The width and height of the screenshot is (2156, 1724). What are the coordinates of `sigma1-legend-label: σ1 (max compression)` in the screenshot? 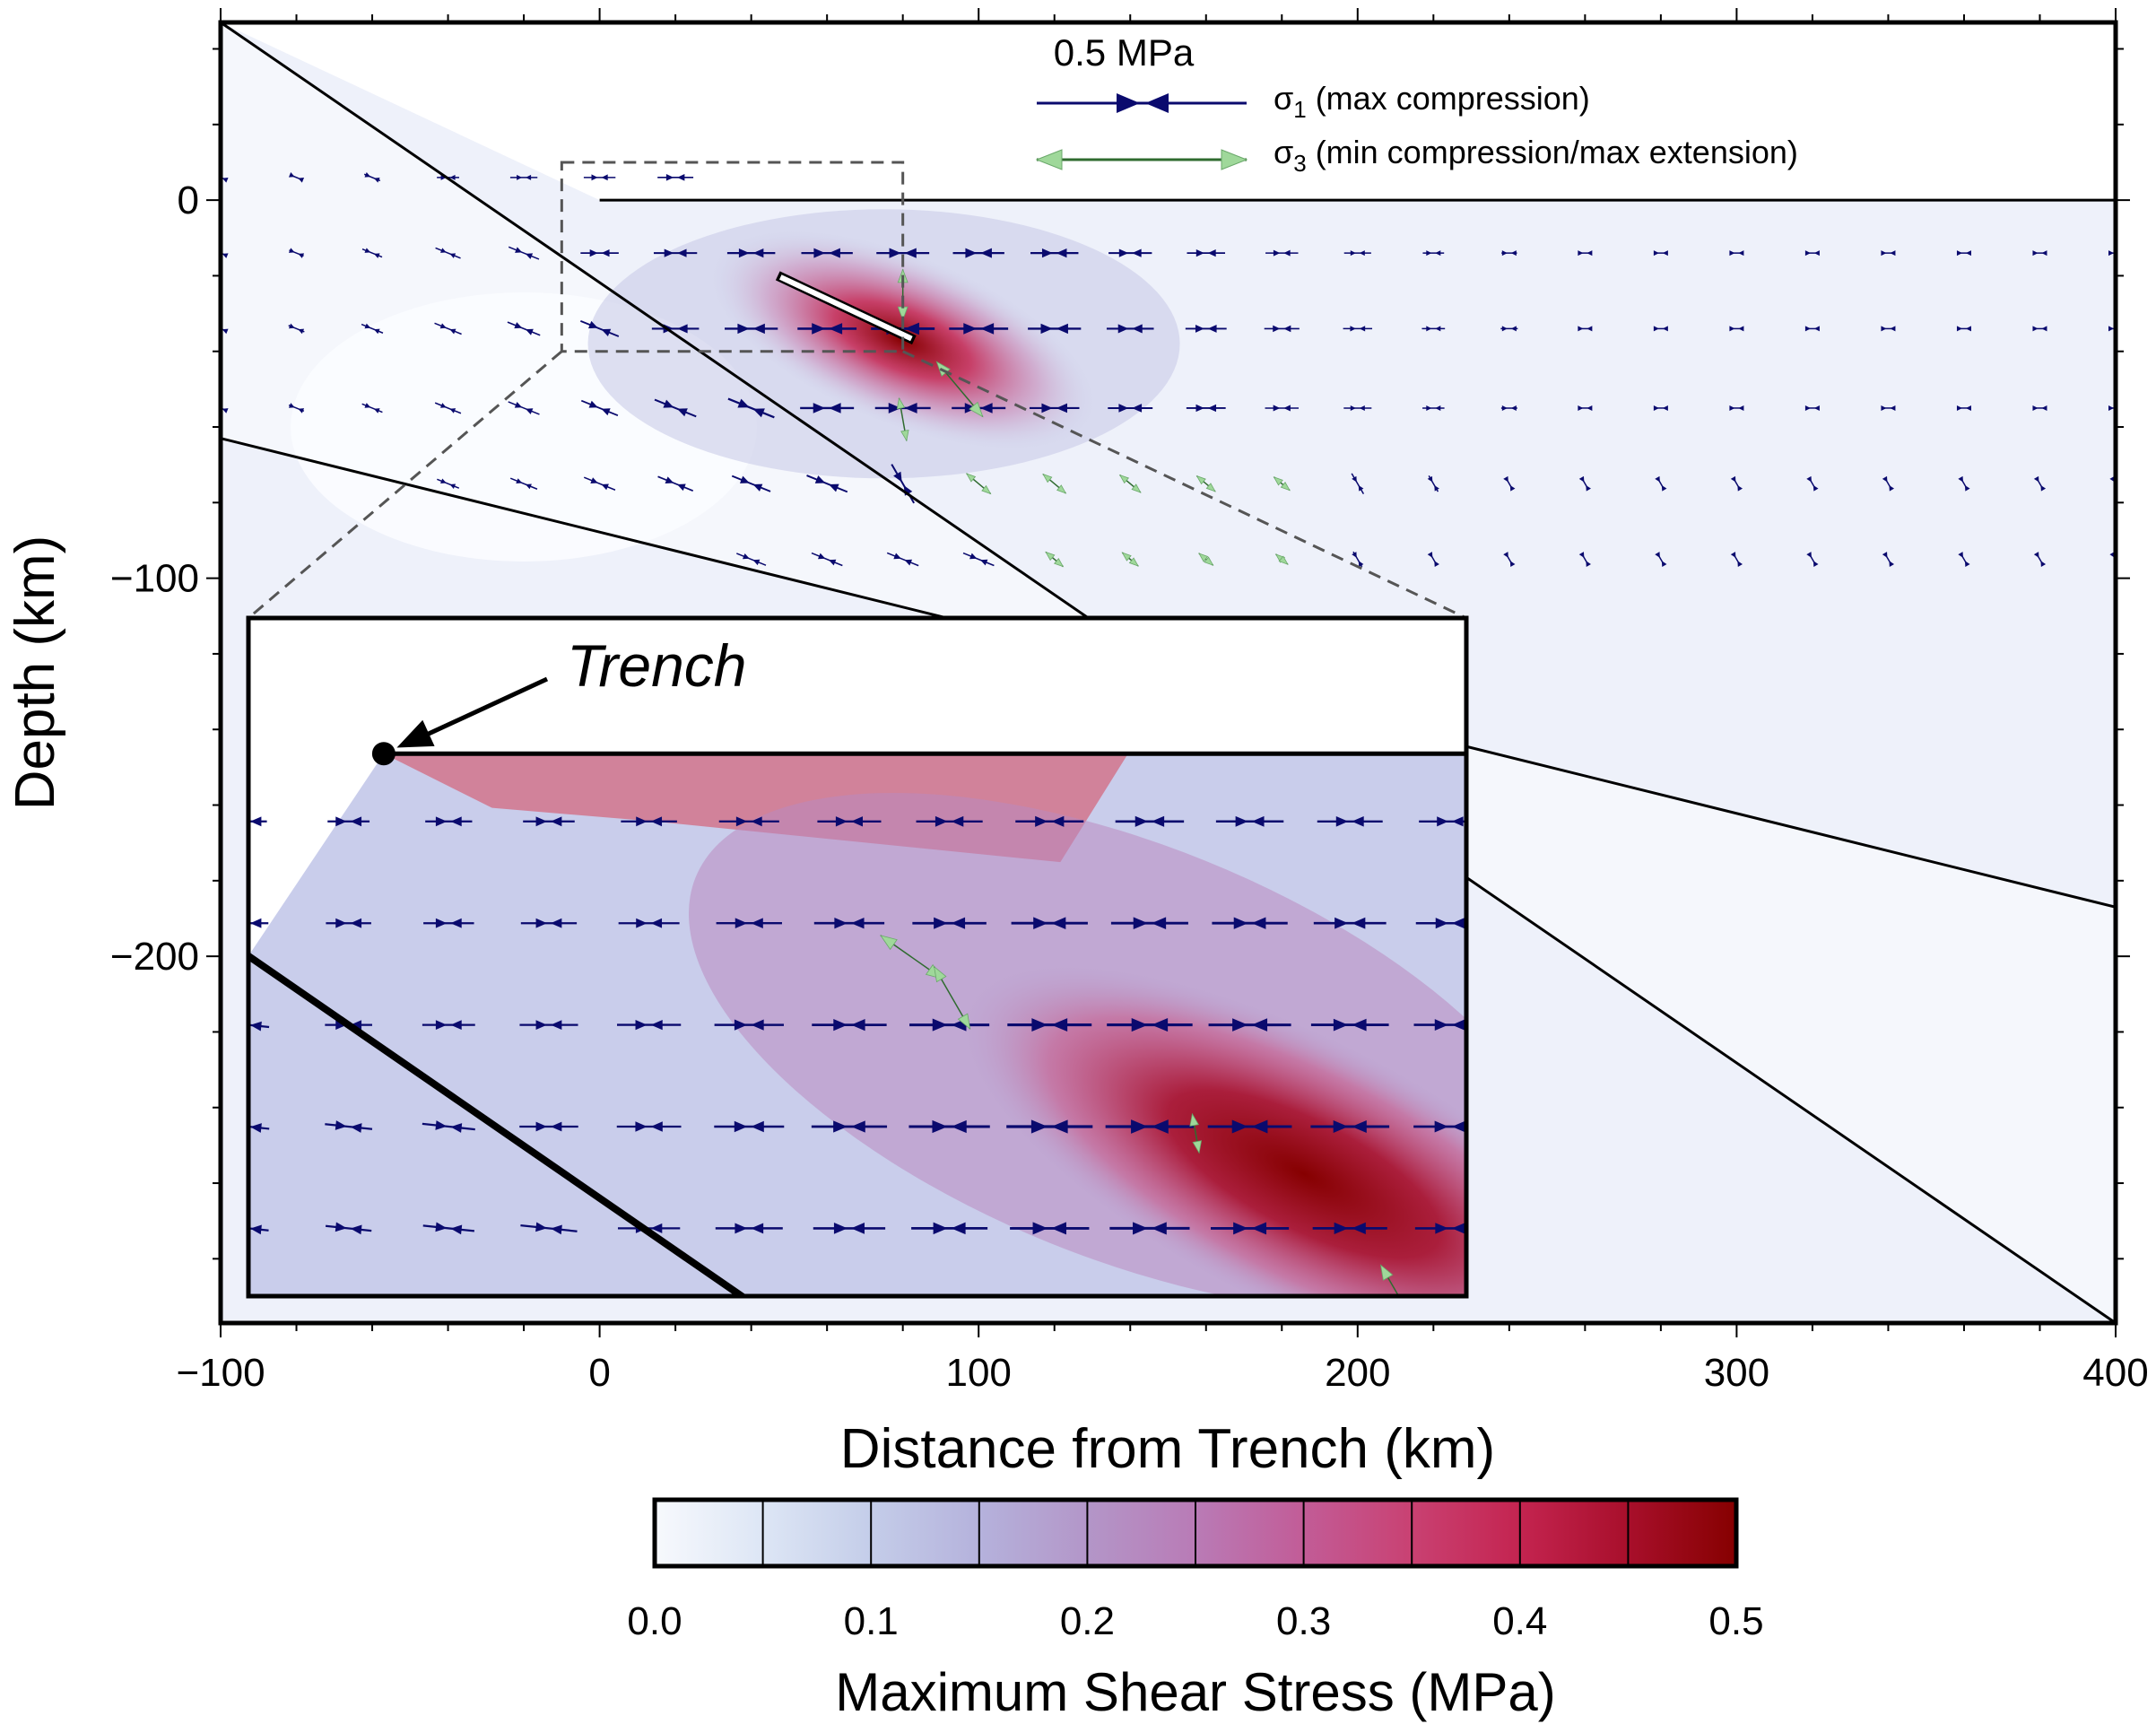 It's located at (1432, 102).